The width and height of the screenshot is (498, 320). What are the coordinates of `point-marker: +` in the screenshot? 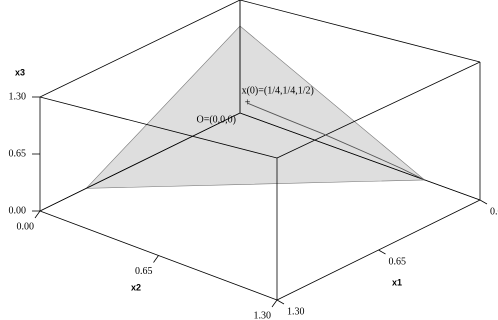 It's located at (248, 103).